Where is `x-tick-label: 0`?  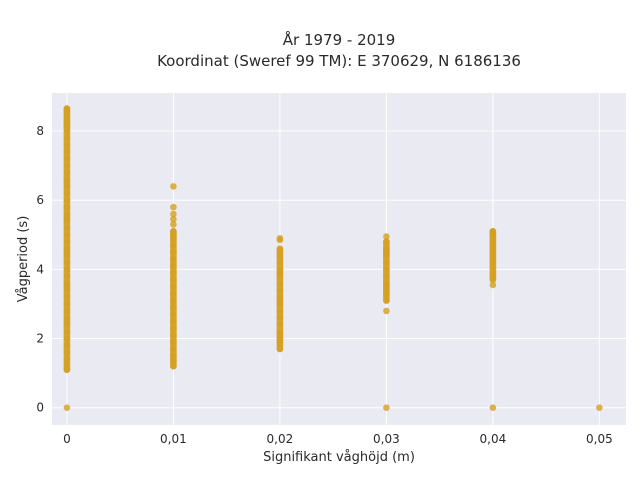
x-tick-label: 0 is located at coordinates (67, 439).